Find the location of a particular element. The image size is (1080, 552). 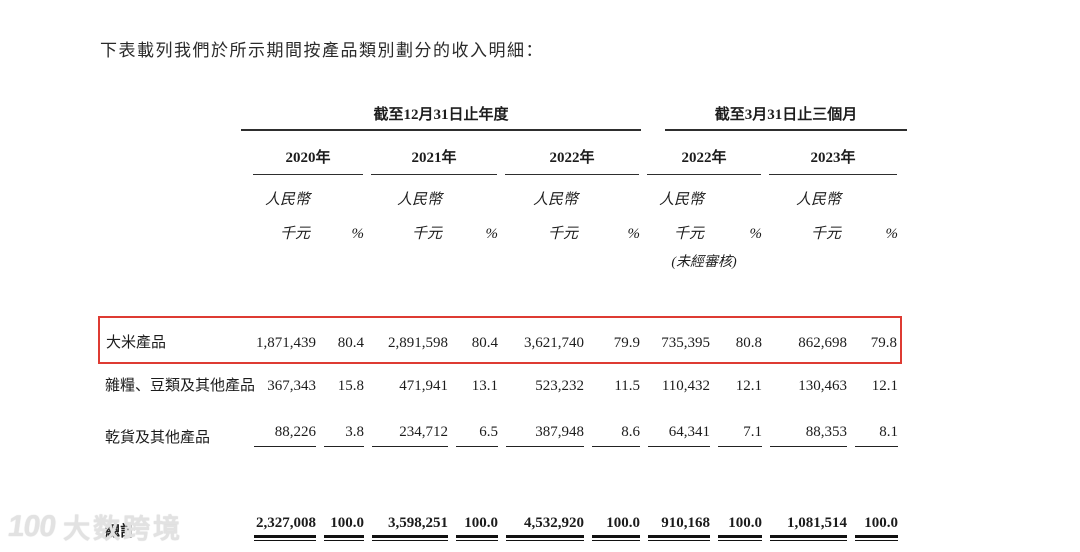

period-group-header-row: 截至12月31日止年度 截至3月31日止三個月 is located at coordinates (503, 116).